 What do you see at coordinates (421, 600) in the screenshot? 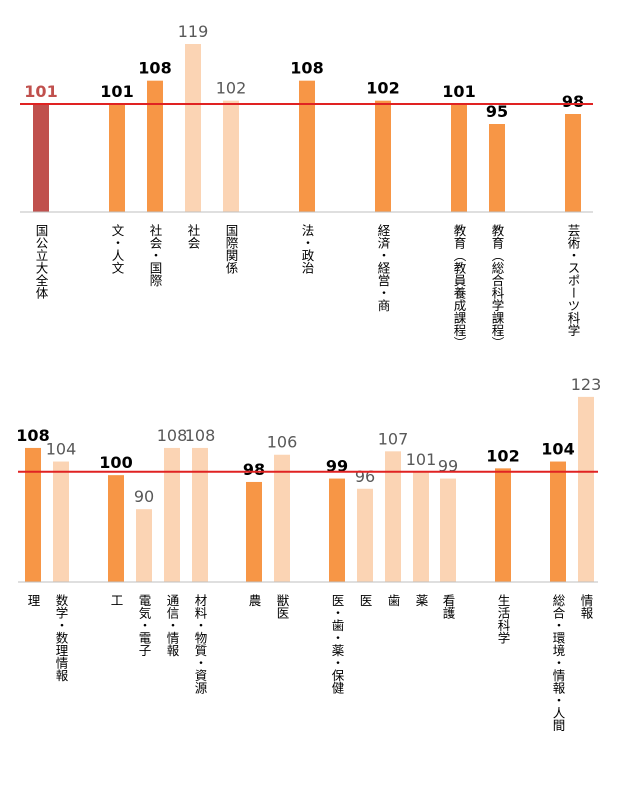
I see `category-label: 薬` at bounding box center [421, 600].